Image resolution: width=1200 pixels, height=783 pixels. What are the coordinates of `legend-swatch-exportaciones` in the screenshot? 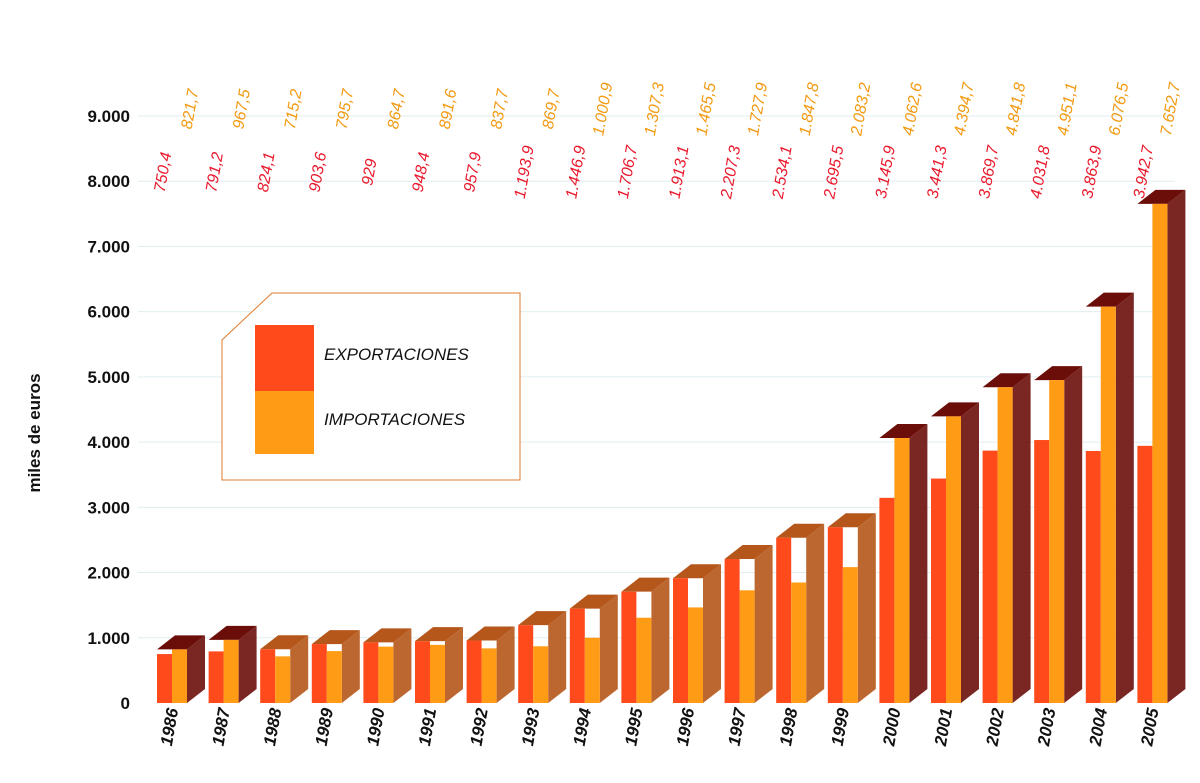 It's located at (284, 358).